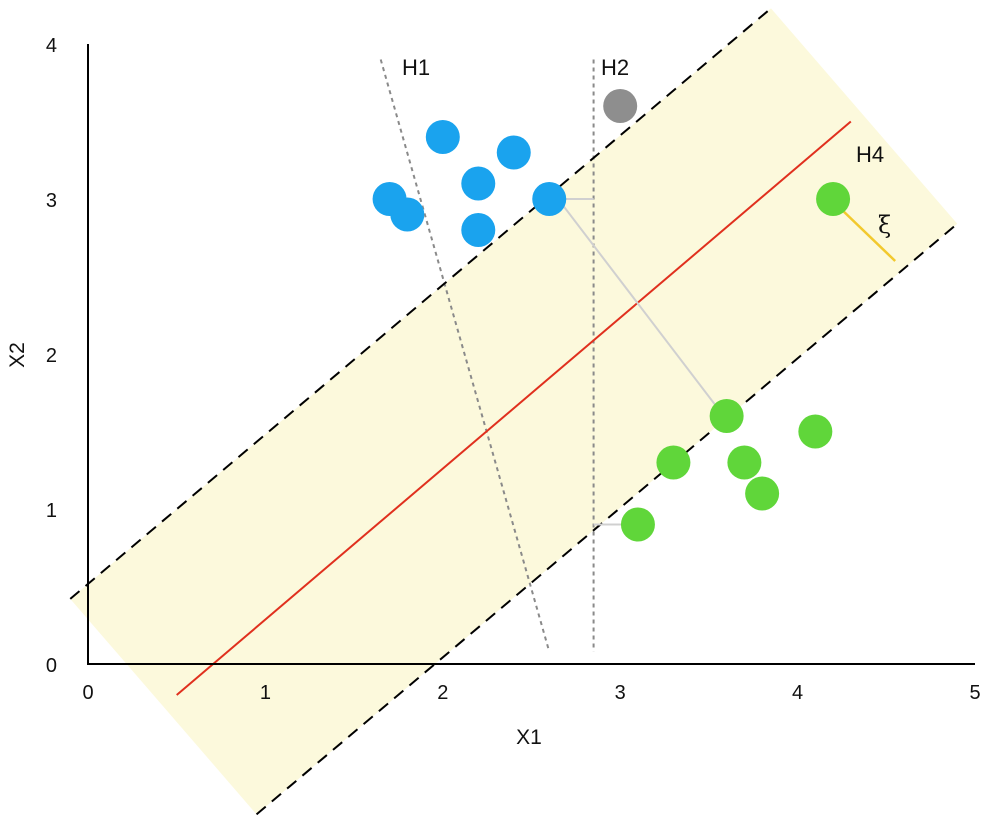  Describe the element at coordinates (51, 511) in the screenshot. I see `y-tick-label: 1` at that location.